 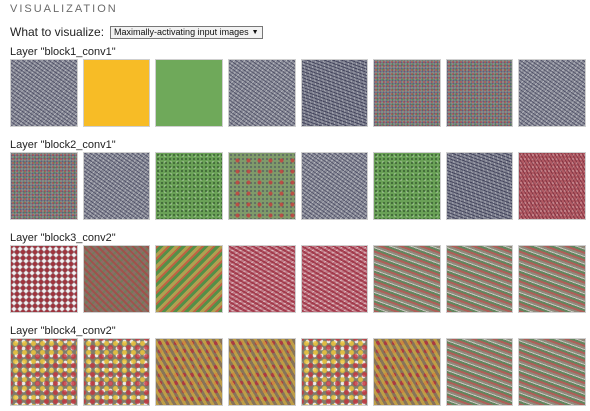 I want to click on visualize-select: Maximally-activating input images ▼, so click(x=186, y=32).